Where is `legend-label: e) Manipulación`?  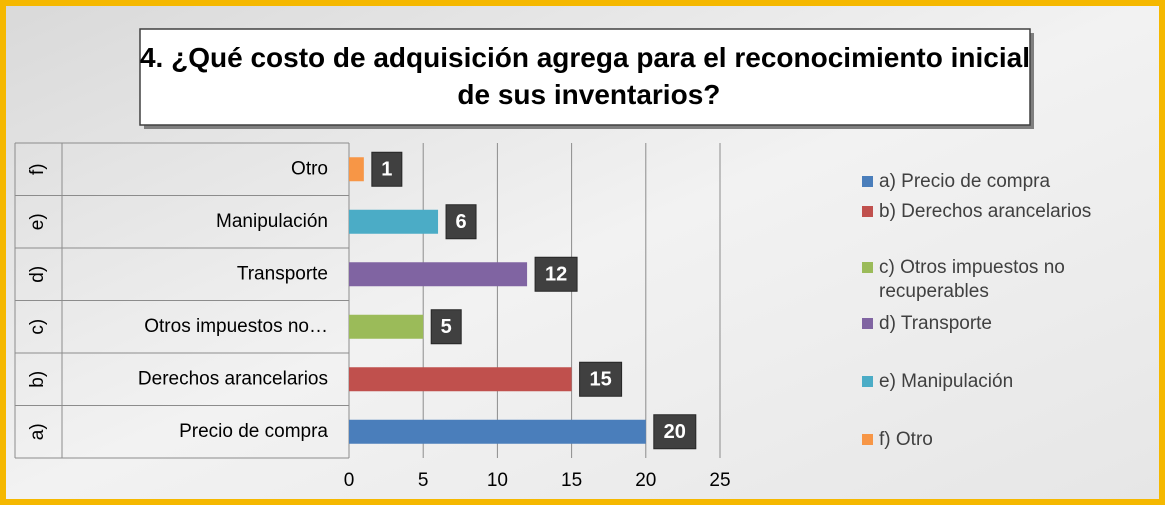 legend-label: e) Manipulación is located at coordinates (946, 381).